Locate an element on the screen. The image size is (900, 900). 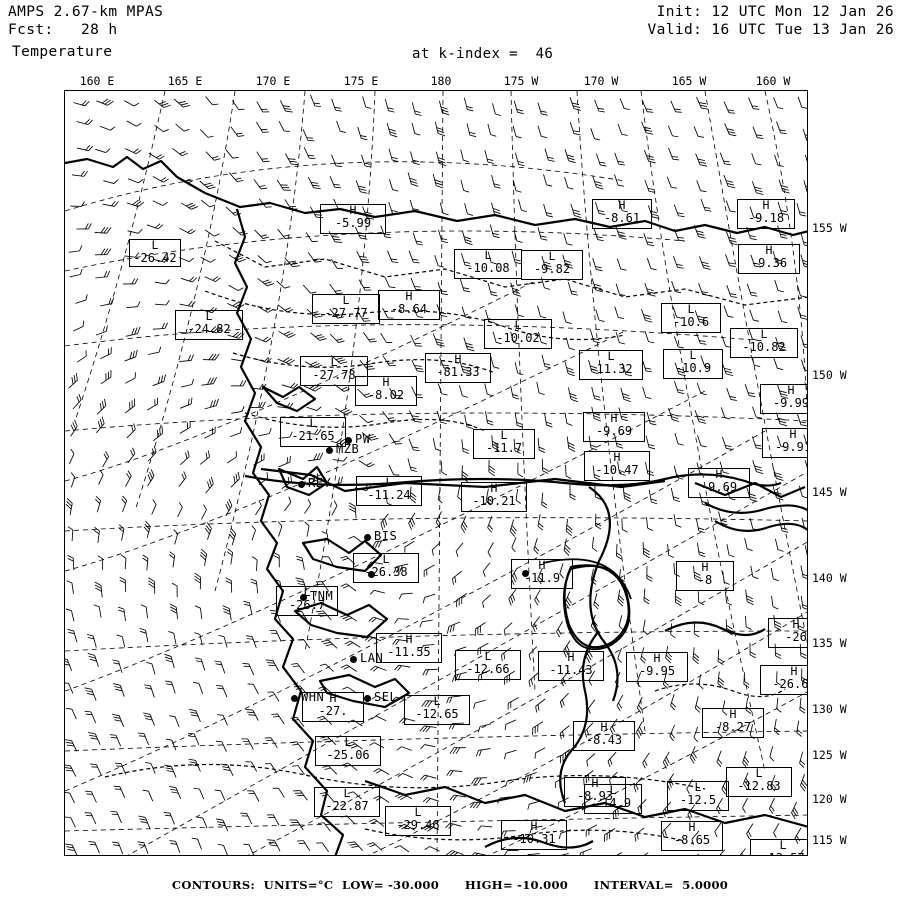
high-extremum-label: H -10.31 is located at coordinates (534, 835).